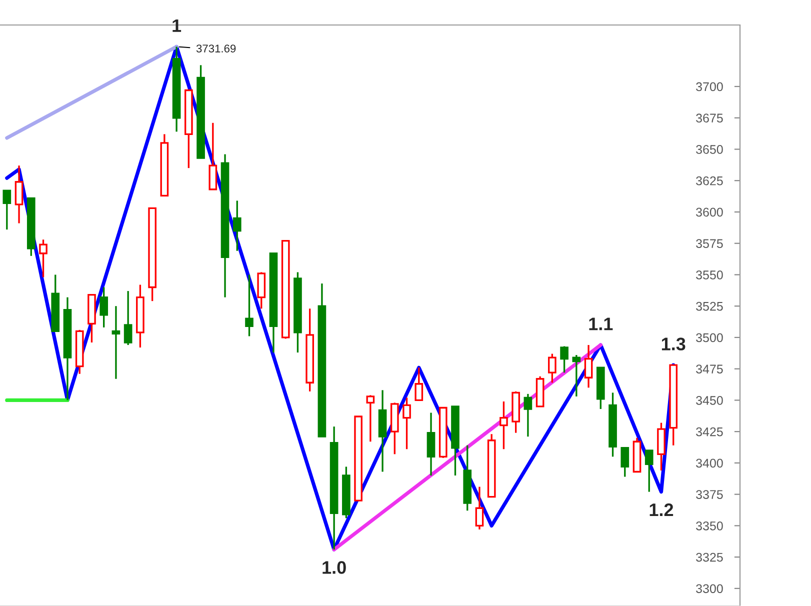 The width and height of the screenshot is (811, 606). Describe the element at coordinates (709, 400) in the screenshot. I see `y-tick-label: 3450` at that location.